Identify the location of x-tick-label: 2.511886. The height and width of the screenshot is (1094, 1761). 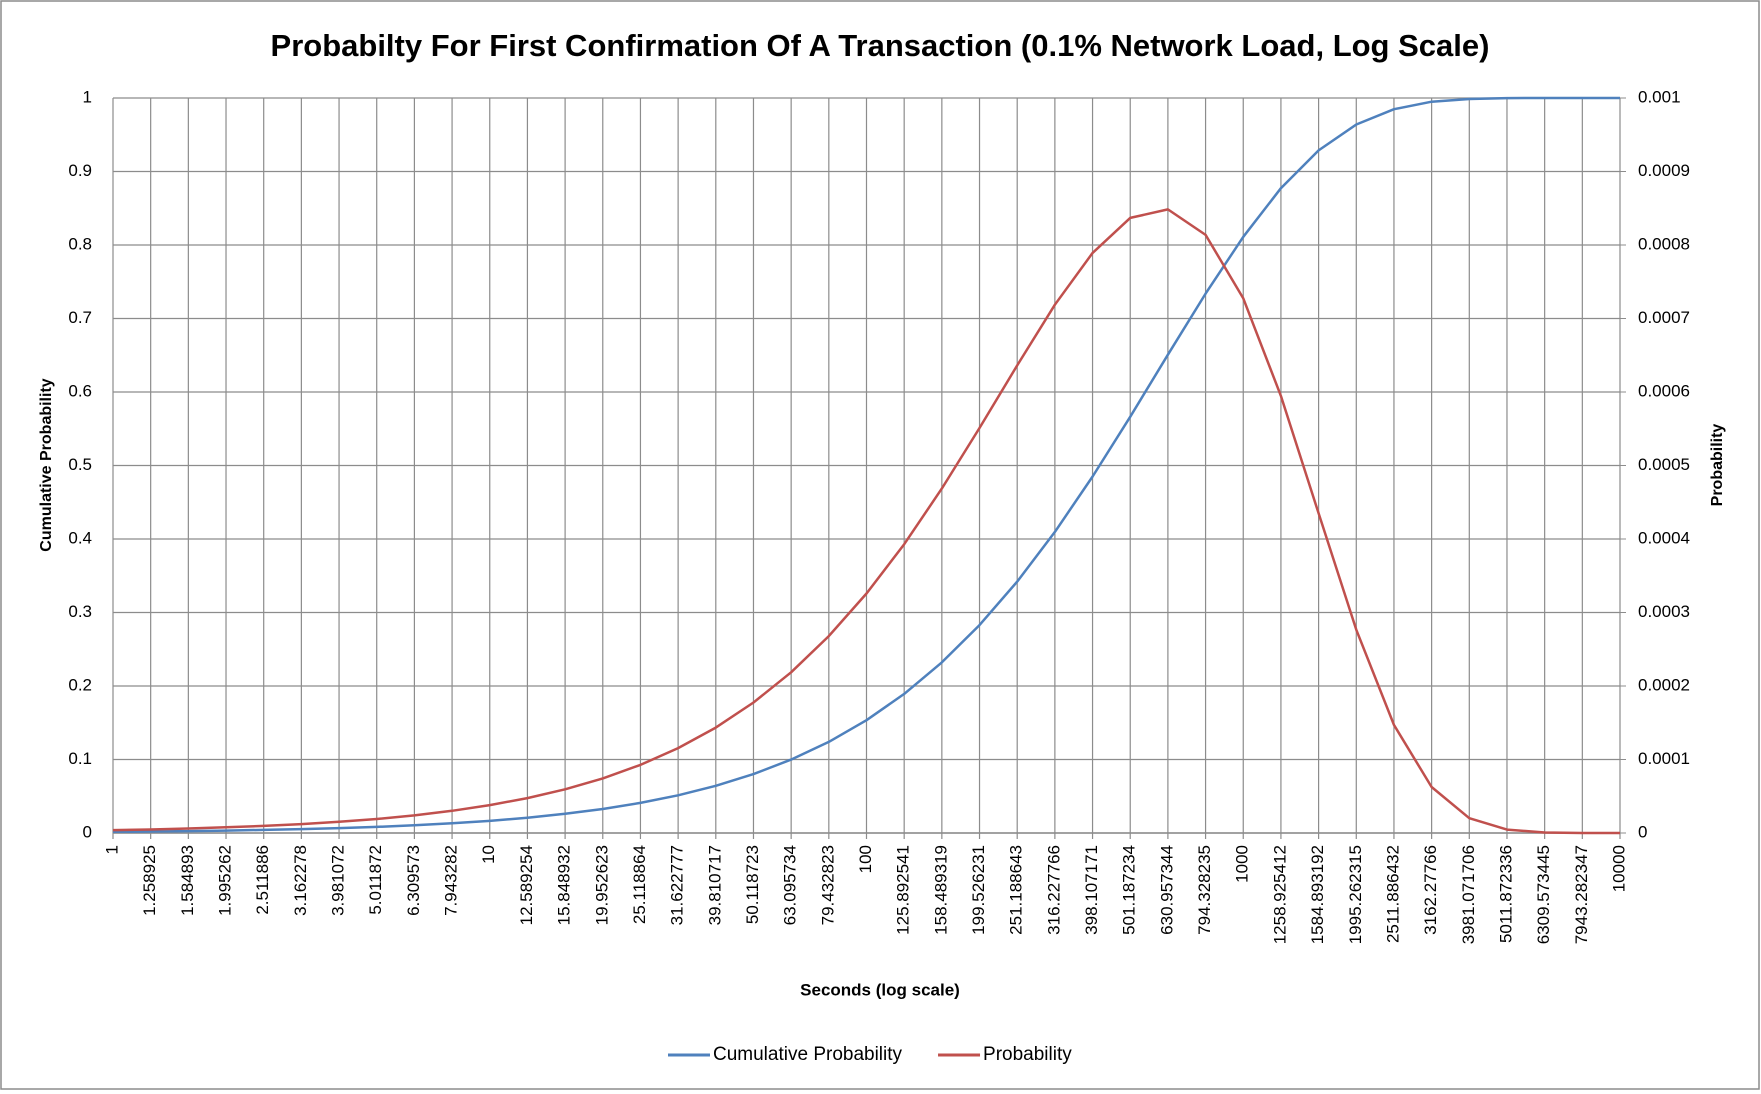
(262, 880).